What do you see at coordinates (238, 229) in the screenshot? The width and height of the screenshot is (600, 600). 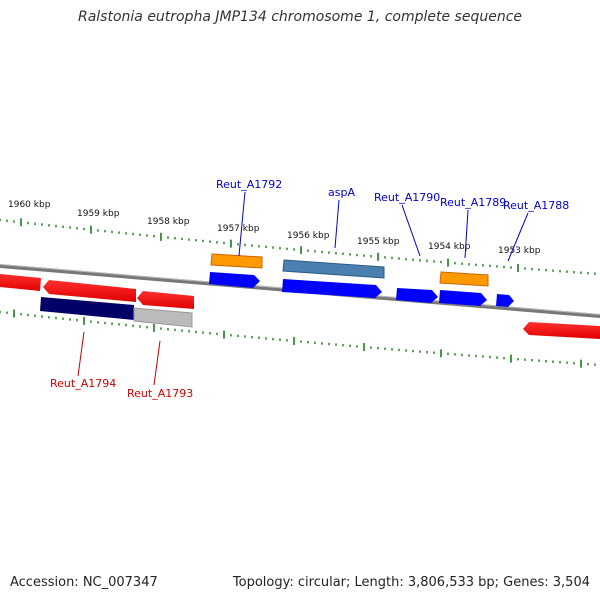 I see `axis-label-1957: 1957 kbp` at bounding box center [238, 229].